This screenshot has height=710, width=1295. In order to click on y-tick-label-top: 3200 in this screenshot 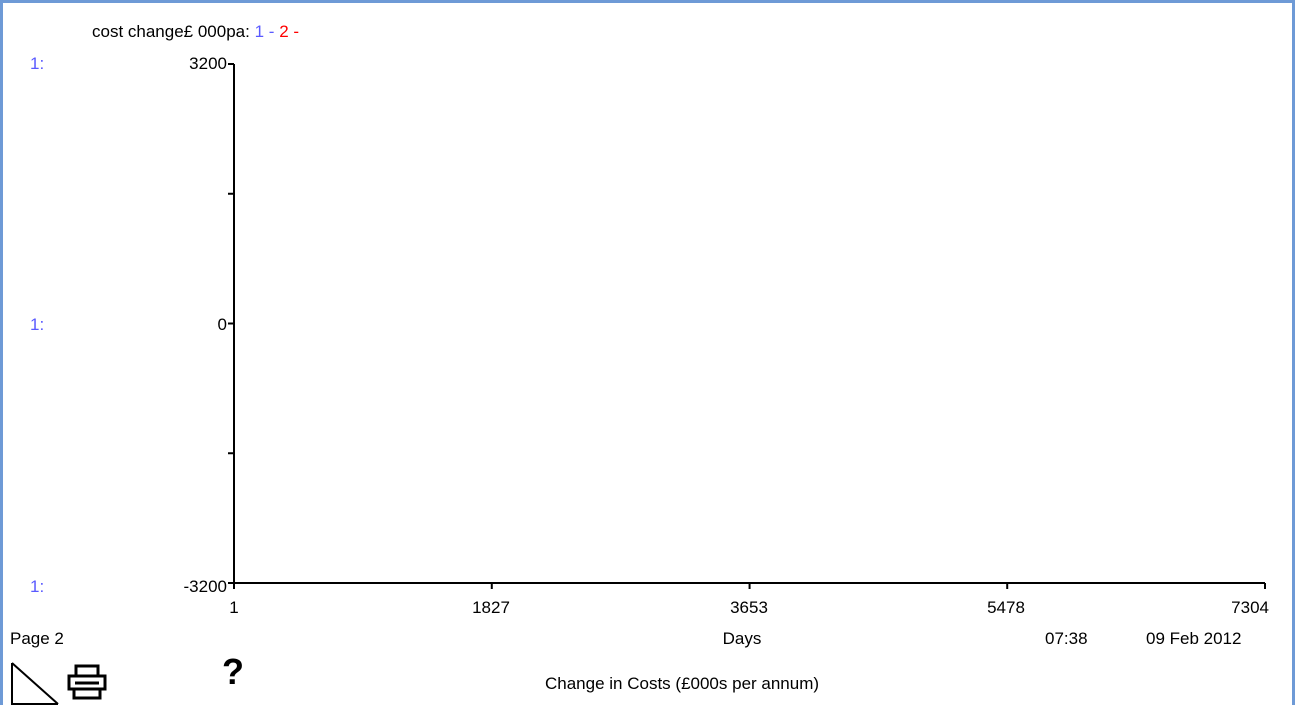, I will do `click(208, 63)`.